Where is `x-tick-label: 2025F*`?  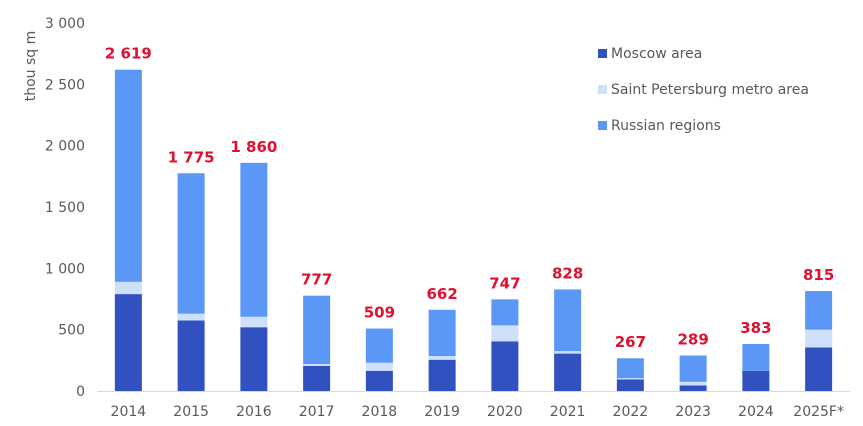
x-tick-label: 2025F* is located at coordinates (818, 412).